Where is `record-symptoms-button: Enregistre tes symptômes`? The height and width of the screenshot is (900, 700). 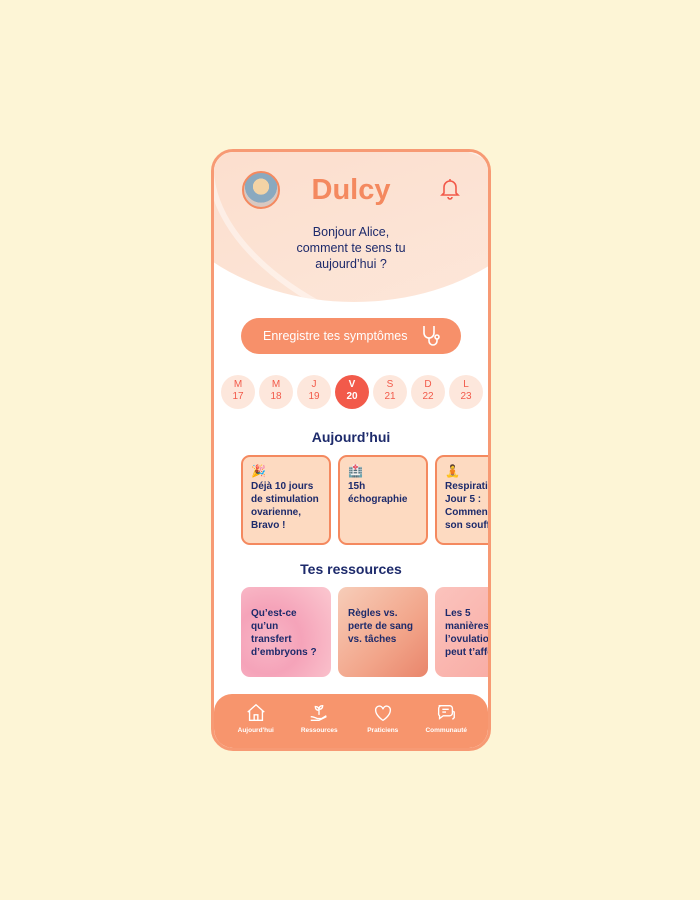
record-symptoms-button: Enregistre tes symptômes is located at coordinates (351, 336).